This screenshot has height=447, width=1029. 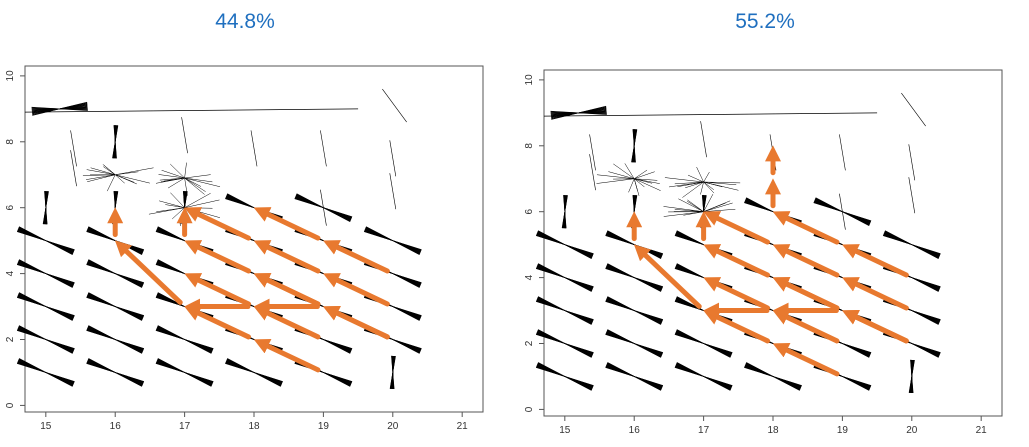 I want to click on chart-title-right: 55.2%, so click(x=765, y=21).